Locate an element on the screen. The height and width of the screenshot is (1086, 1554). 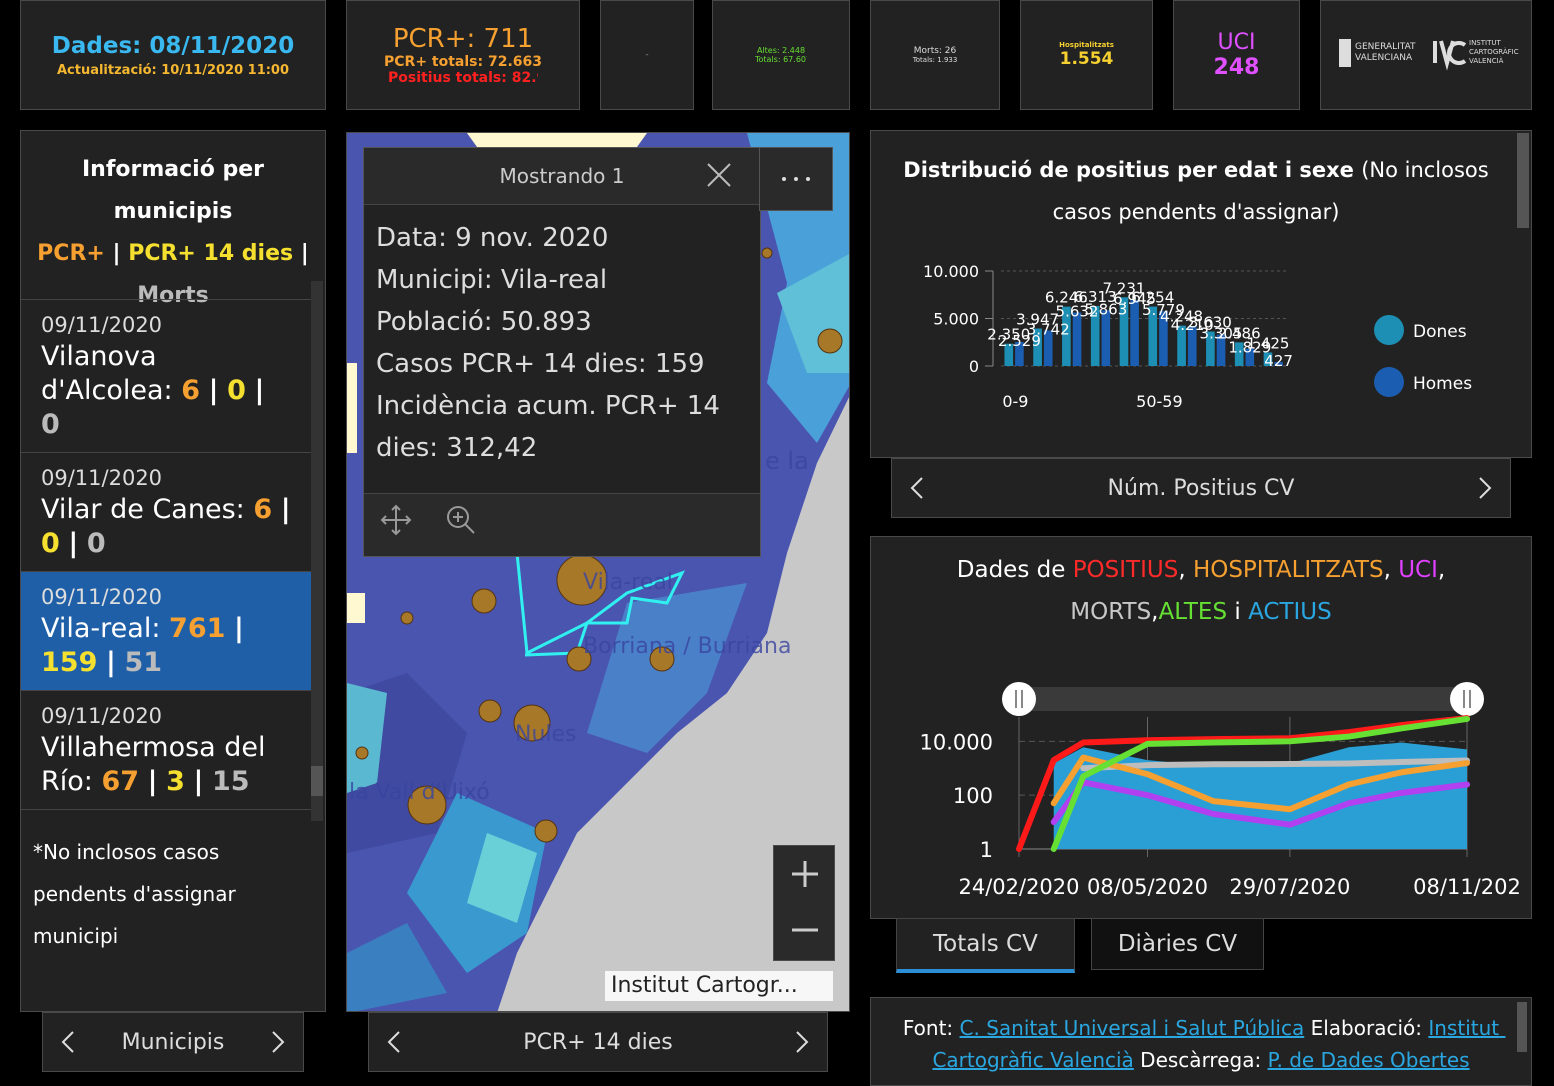
map-label: la Vall d'Uixó is located at coordinates (419, 792).